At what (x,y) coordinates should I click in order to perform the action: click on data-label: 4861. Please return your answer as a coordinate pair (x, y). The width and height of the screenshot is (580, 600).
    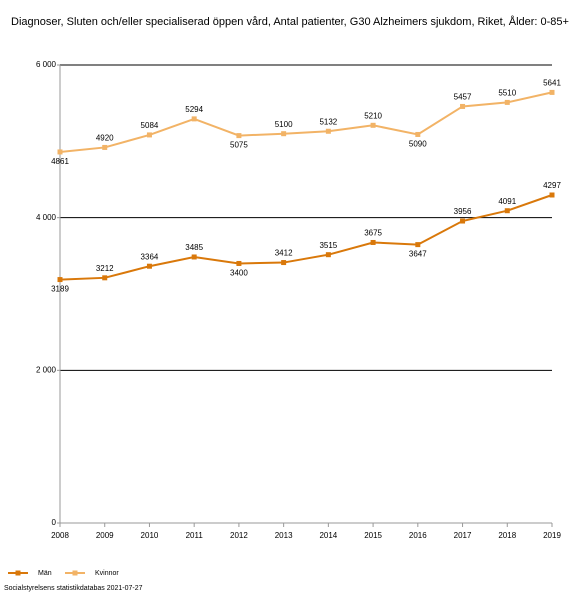
    Looking at the image, I should click on (60, 161).